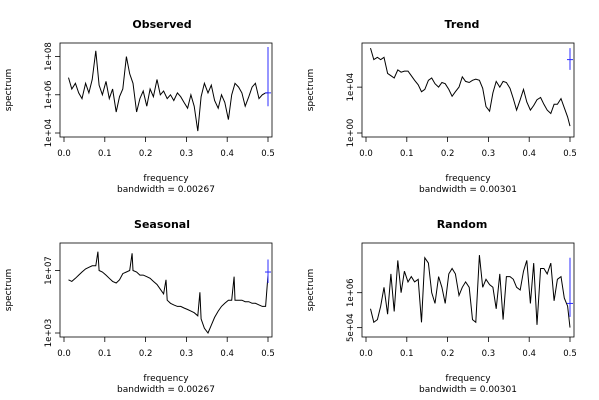 Image resolution: width=599 pixels, height=400 pixels. What do you see at coordinates (49, 333) in the screenshot?
I see `seasonal-y-tick-label: 1e+03` at bounding box center [49, 333].